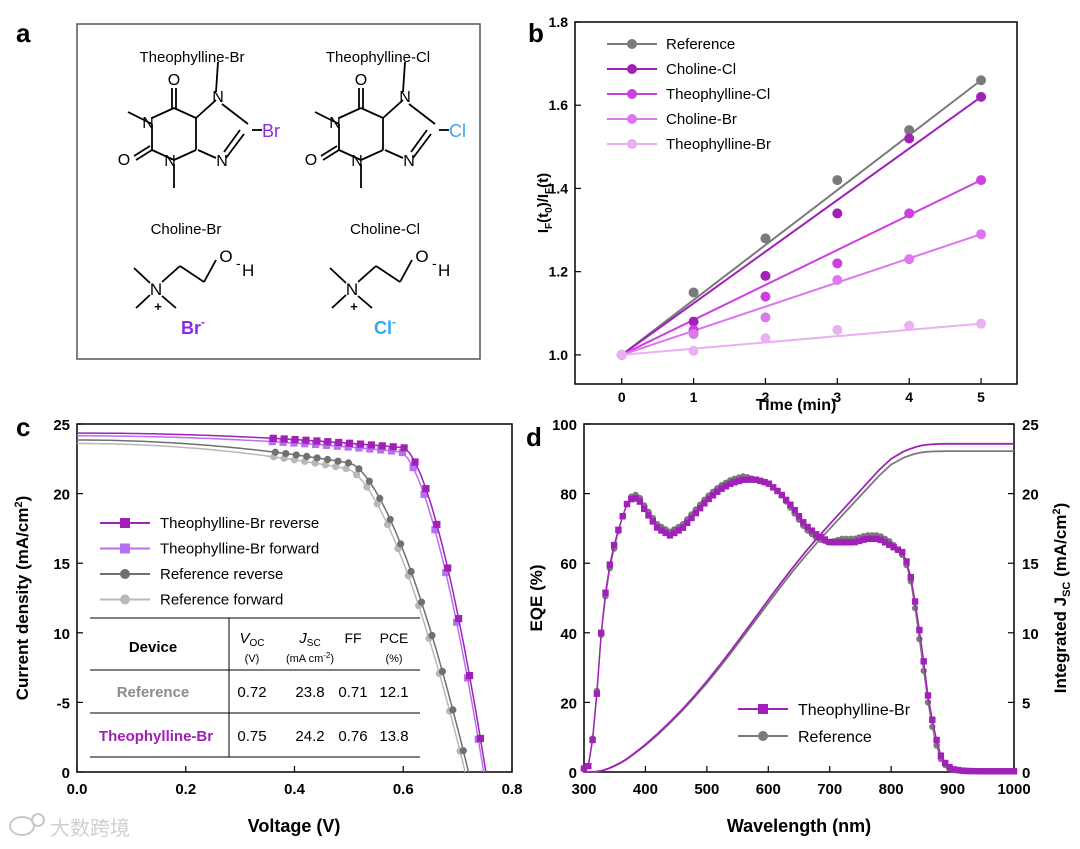 The height and width of the screenshot is (849, 1080). Describe the element at coordinates (191, 57) in the screenshot. I see `molecule-name-theophylline-br: Theophylline-Br` at that location.